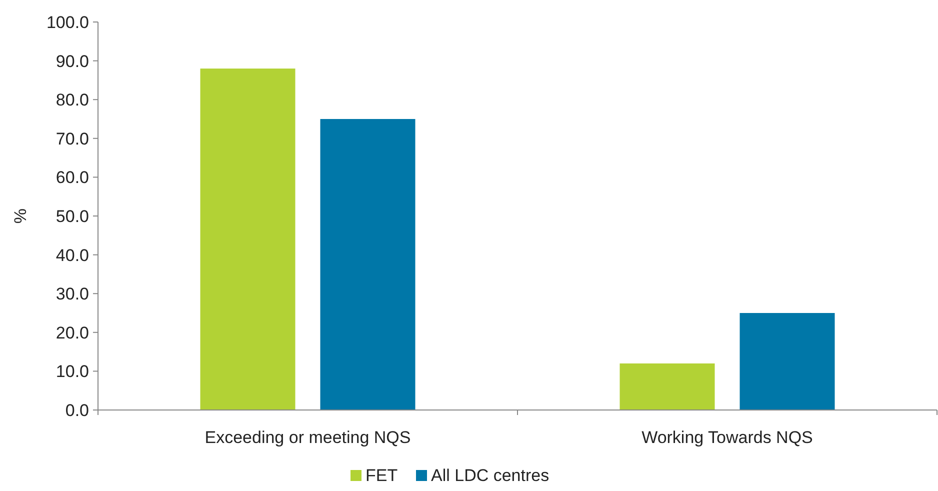 The image size is (938, 491). Describe the element at coordinates (72, 61) in the screenshot. I see `y-tick-label: 90.0` at that location.